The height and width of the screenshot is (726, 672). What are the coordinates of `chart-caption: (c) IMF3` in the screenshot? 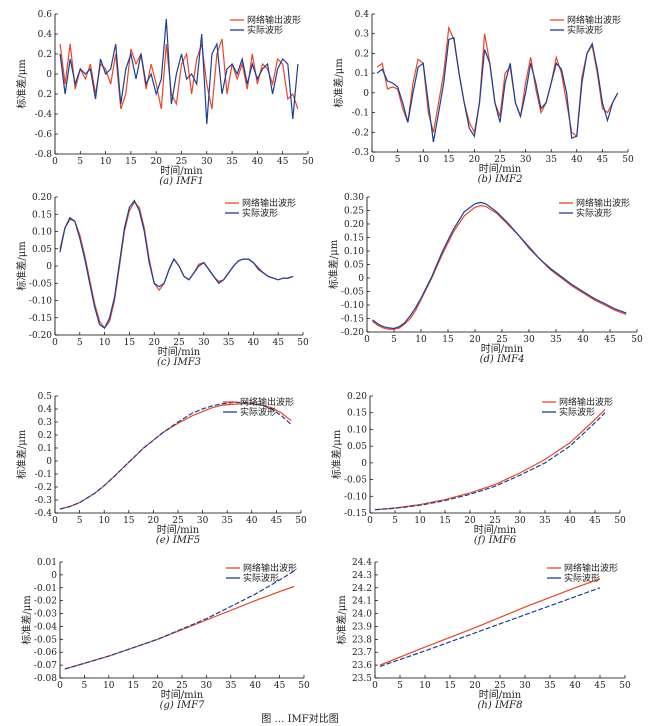 It's located at (179, 362).